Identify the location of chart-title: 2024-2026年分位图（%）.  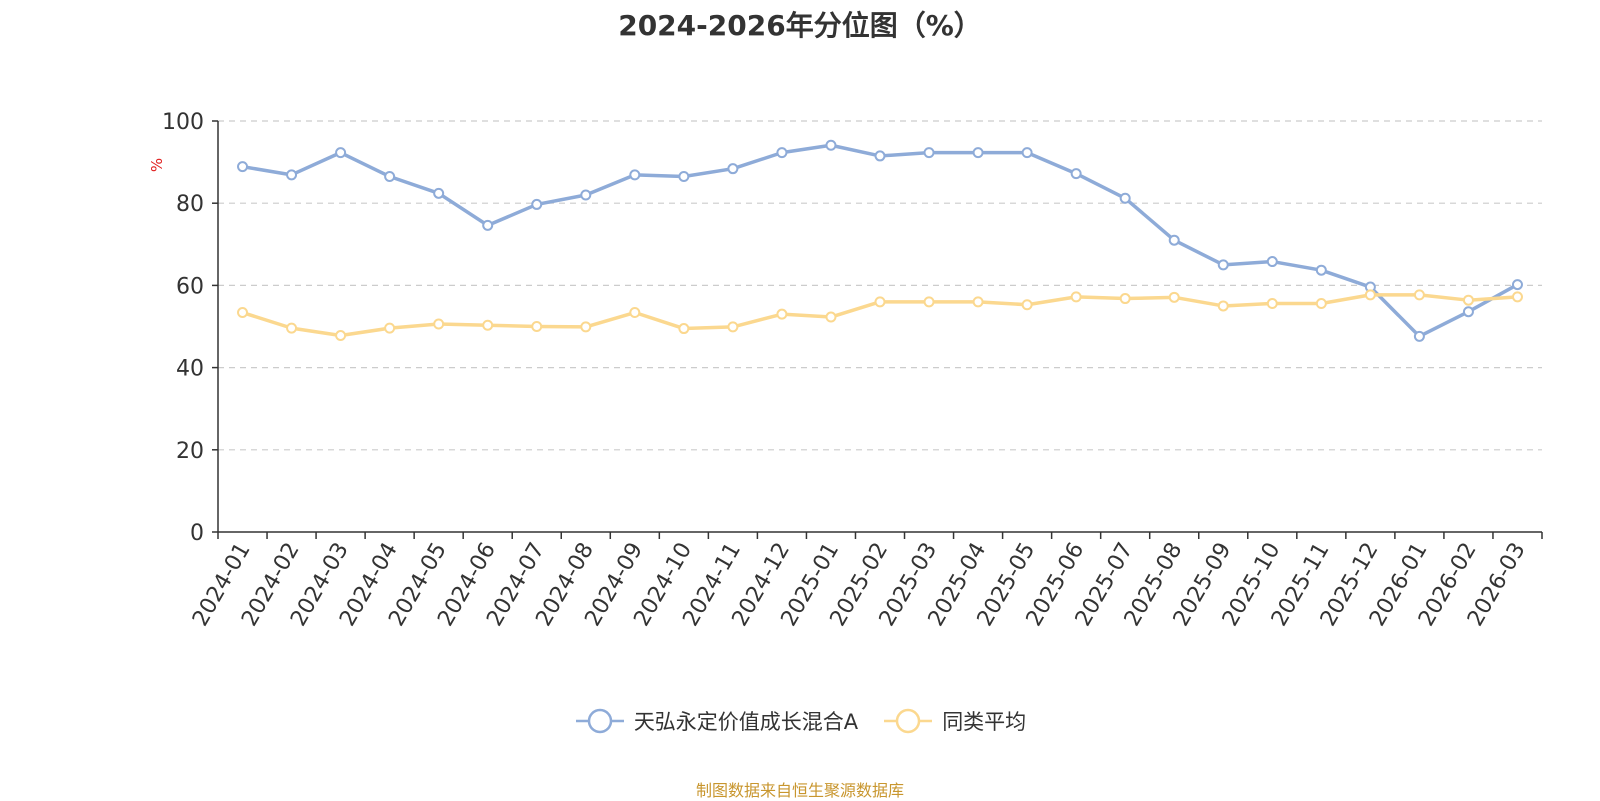
(800, 25).